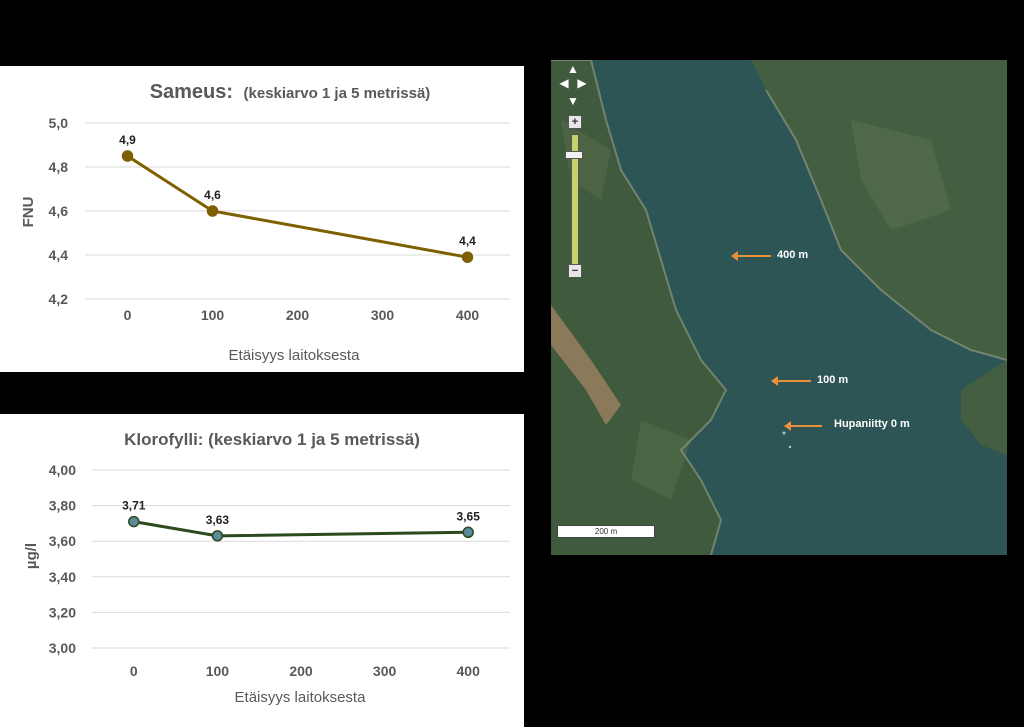 Image resolution: width=1024 pixels, height=727 pixels. What do you see at coordinates (564, 83) in the screenshot?
I see `pan-left-button: ◀` at bounding box center [564, 83].